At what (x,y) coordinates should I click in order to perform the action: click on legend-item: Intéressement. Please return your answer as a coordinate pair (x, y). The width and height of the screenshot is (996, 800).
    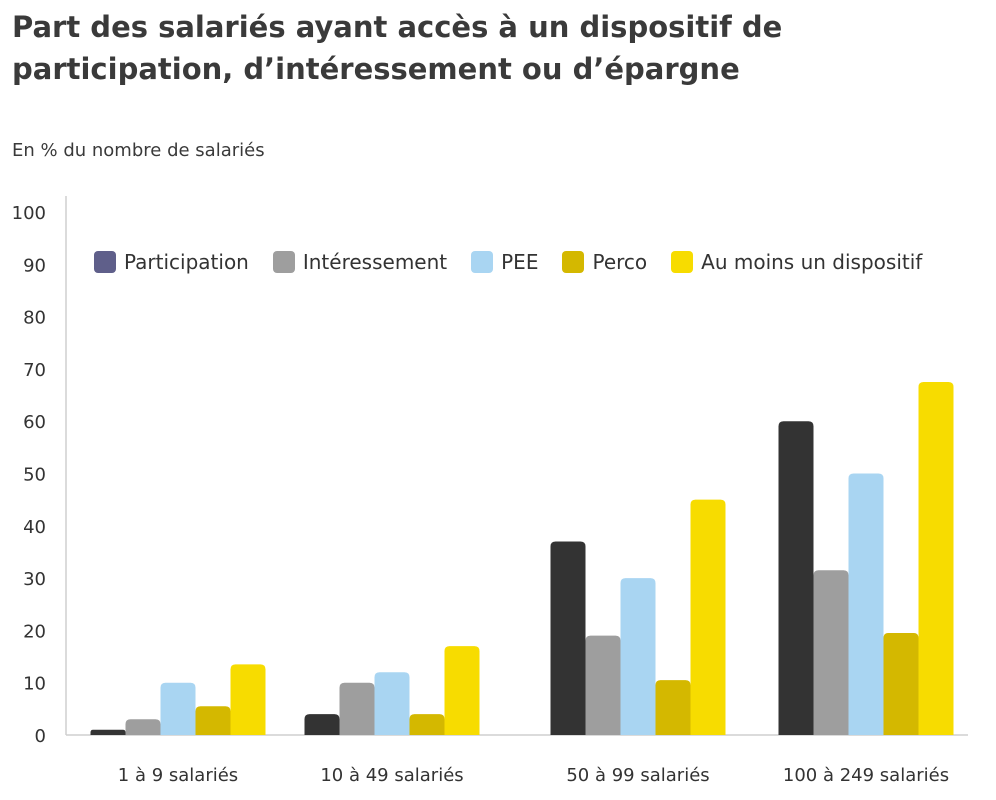
    Looking at the image, I should click on (360, 262).